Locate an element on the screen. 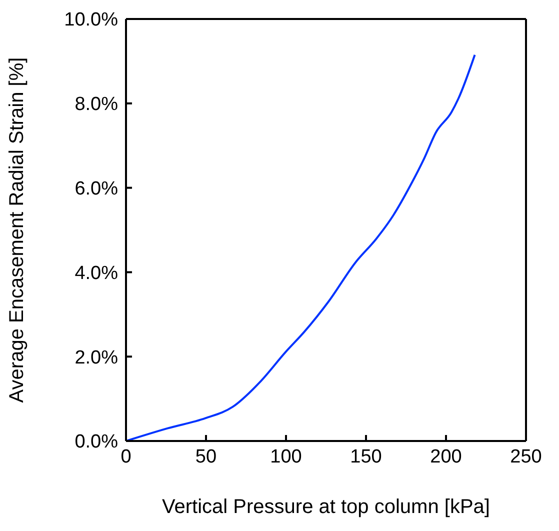  y-tick-label: 10.0% is located at coordinates (91, 20).